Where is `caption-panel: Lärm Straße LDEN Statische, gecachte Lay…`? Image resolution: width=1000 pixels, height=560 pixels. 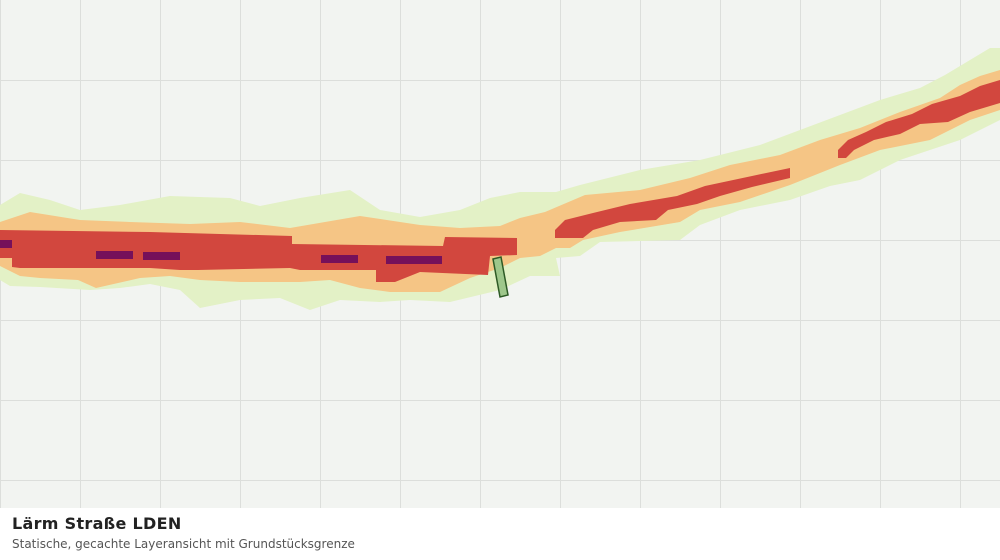
caption-panel: Lärm Straße LDEN Statische, gecachte Lay… is located at coordinates (500, 534).